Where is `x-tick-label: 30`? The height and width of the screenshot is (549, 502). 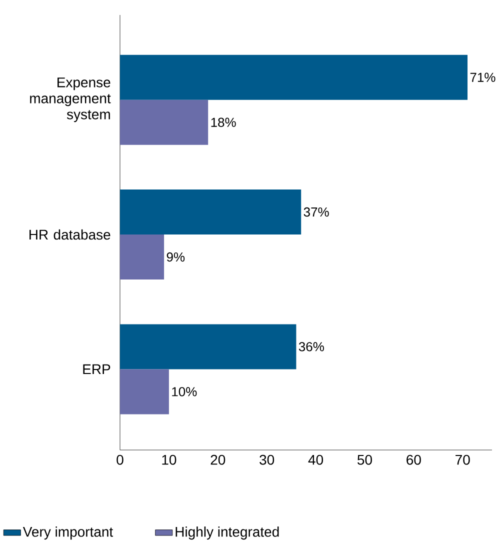
x-tick-label: 30 is located at coordinates (267, 459).